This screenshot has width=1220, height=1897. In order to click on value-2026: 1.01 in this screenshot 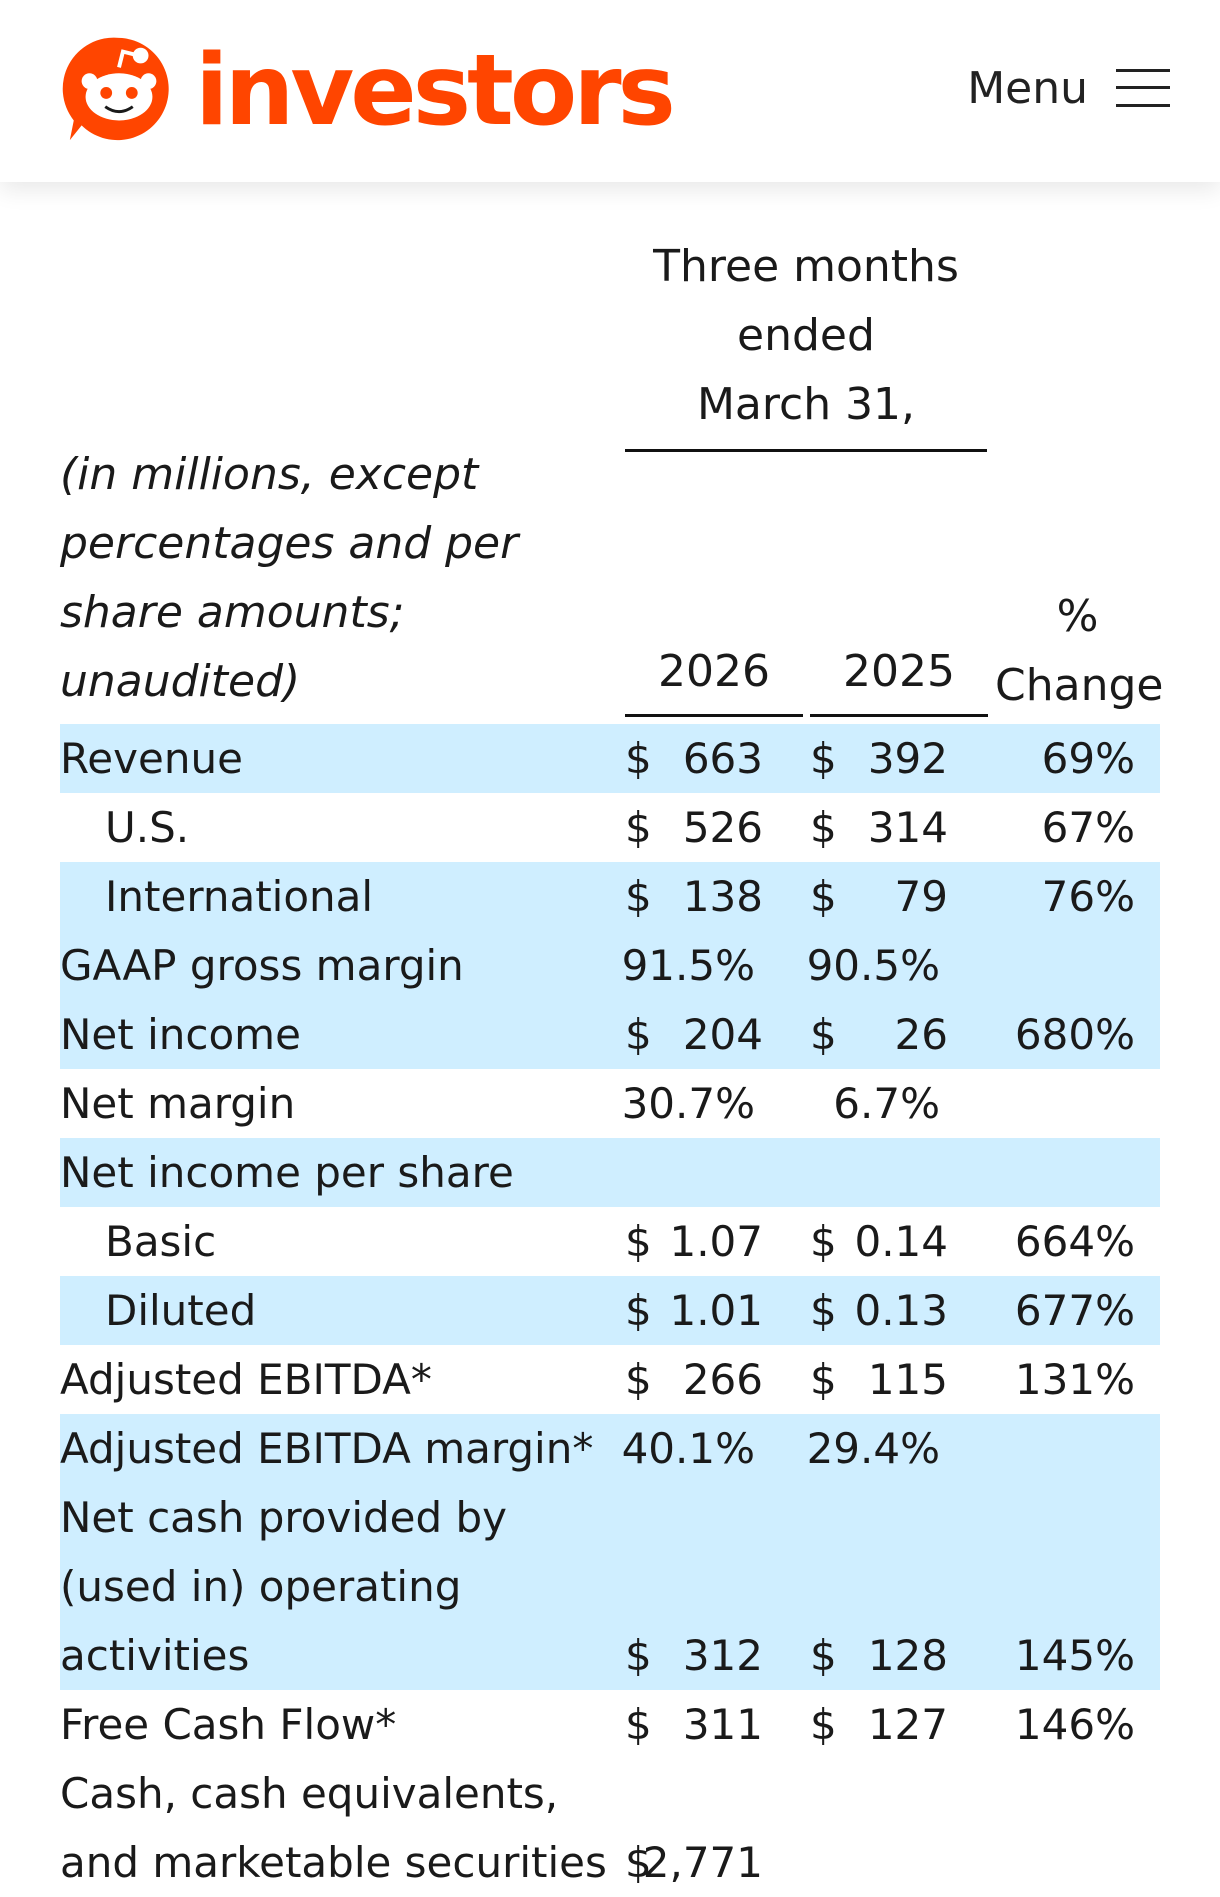, I will do `click(716, 1310)`.